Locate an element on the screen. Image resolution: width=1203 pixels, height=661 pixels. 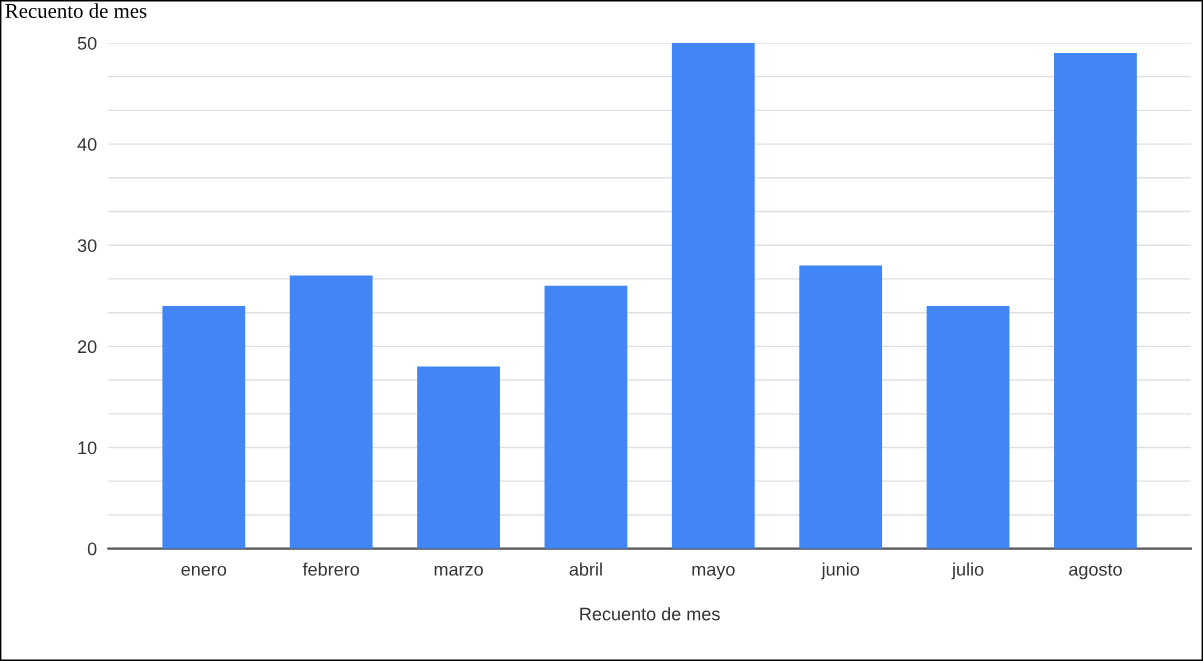
y-tick-label: 40 is located at coordinates (87, 144).